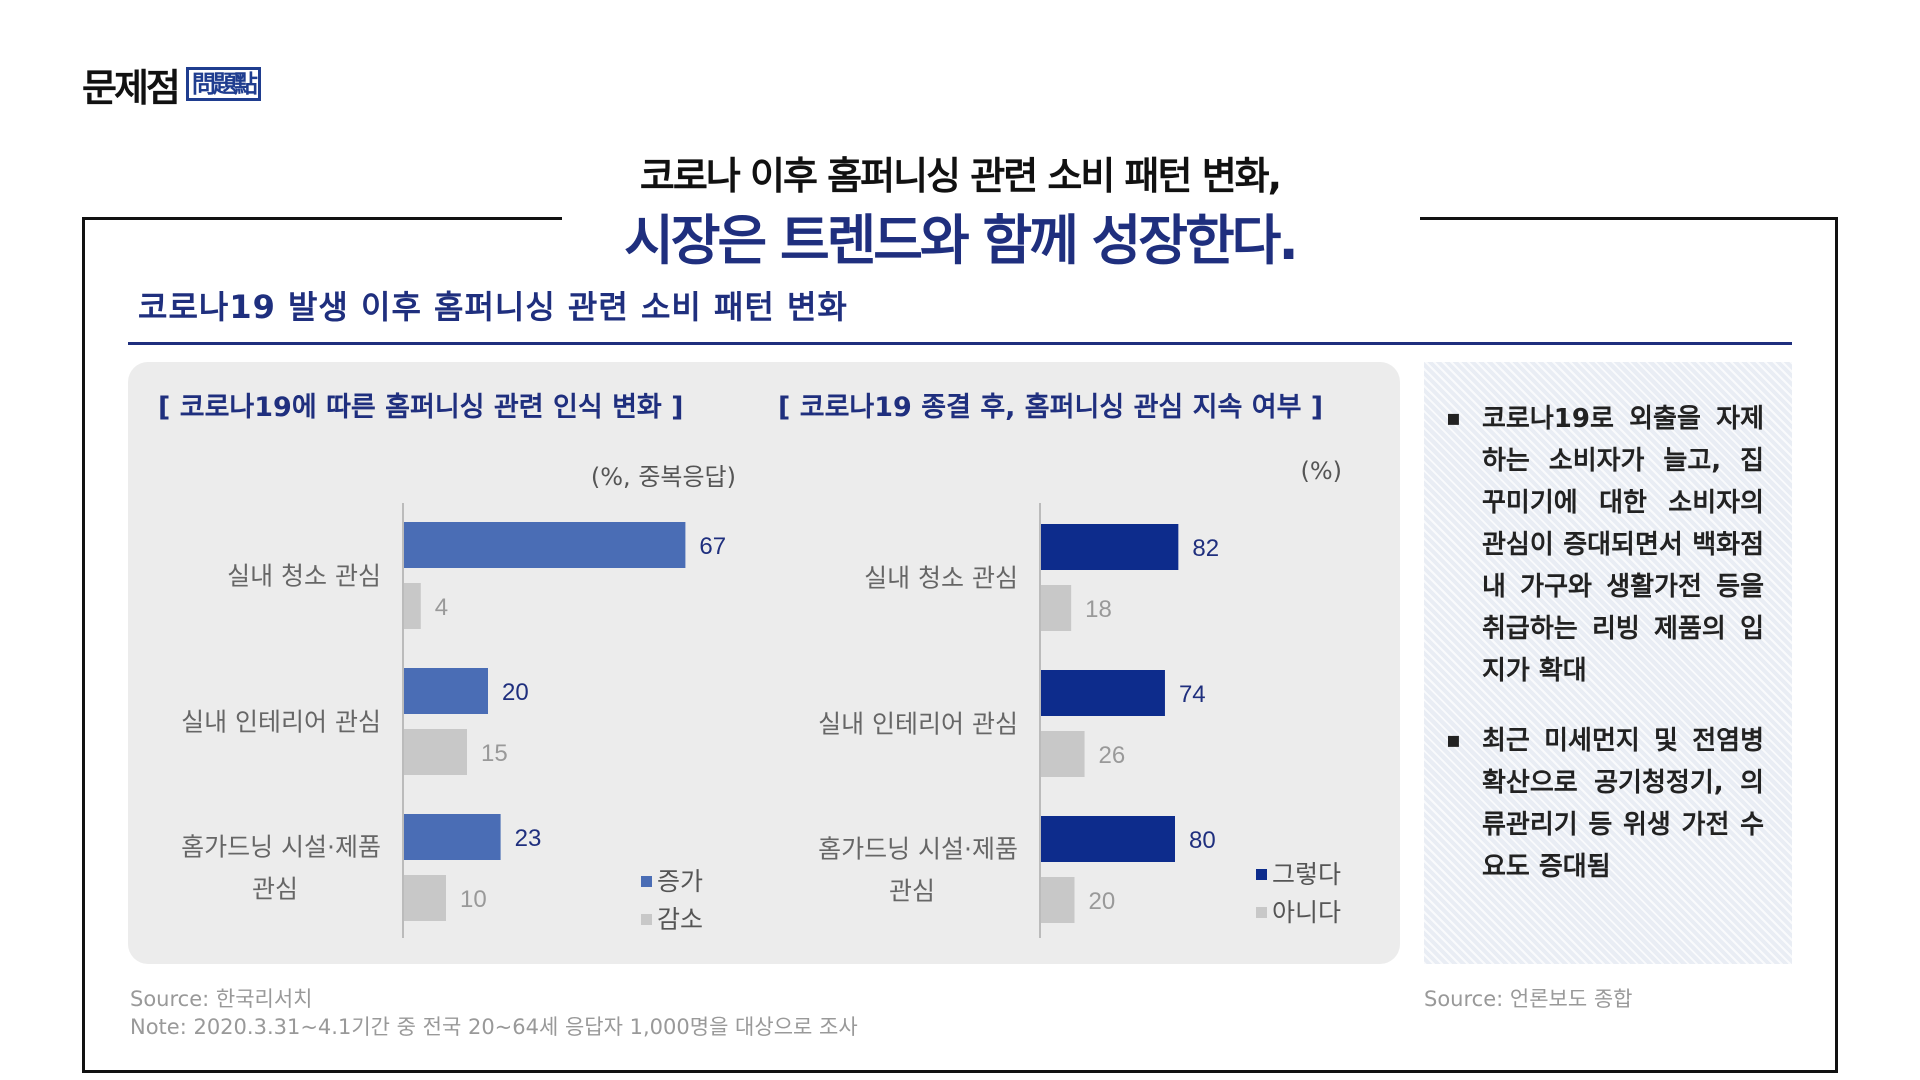 The width and height of the screenshot is (1920, 1080). Describe the element at coordinates (680, 919) in the screenshot. I see `chart1-legend-label: 감소` at that location.